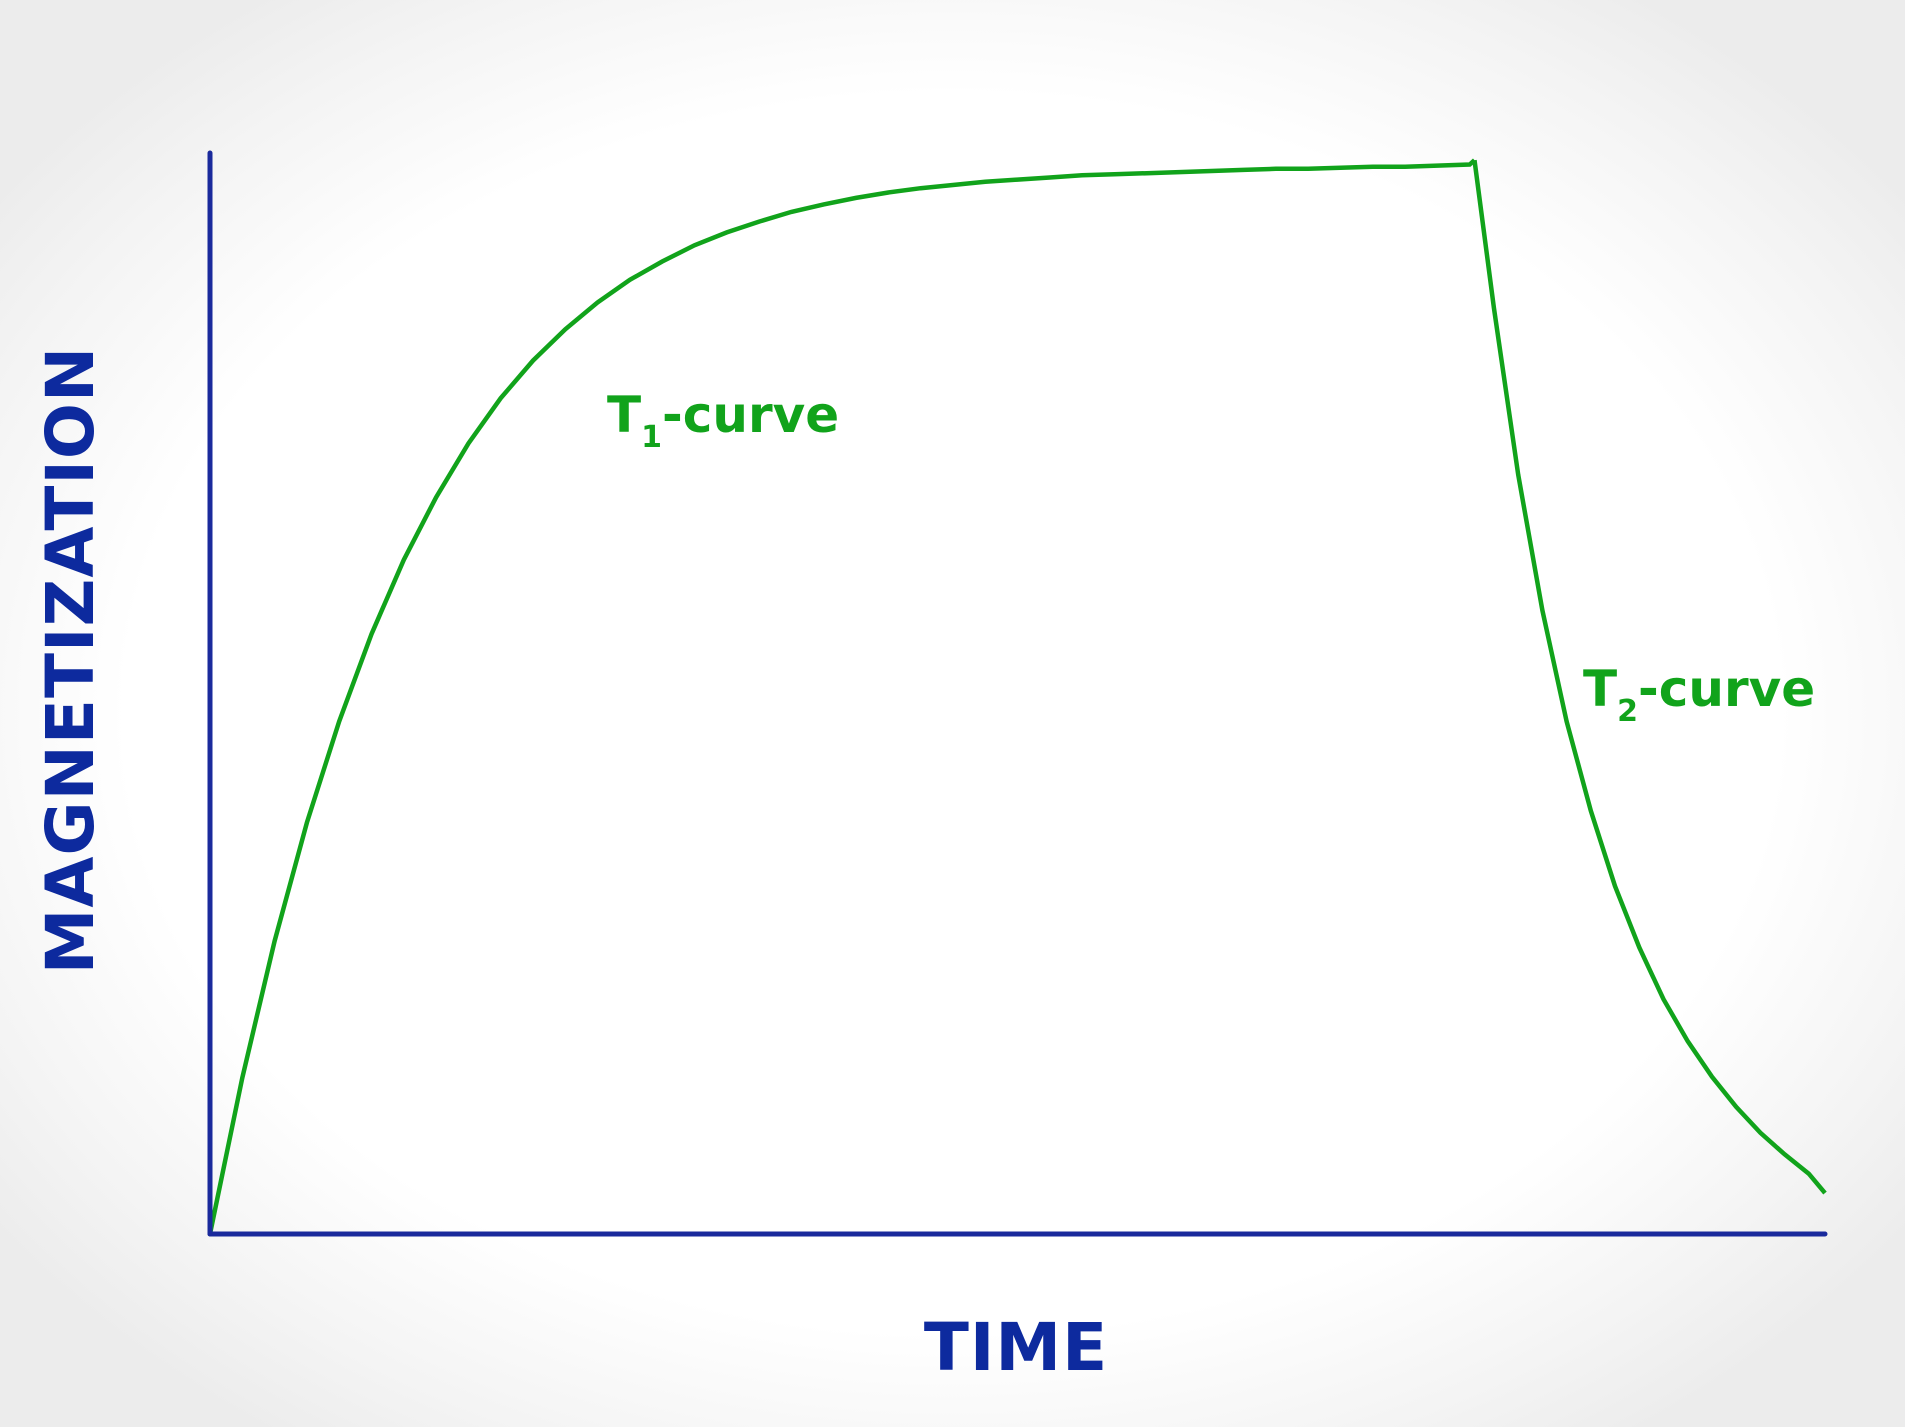 The height and width of the screenshot is (1427, 1905). I want to click on t2-label-subscript: 2, so click(1627, 711).